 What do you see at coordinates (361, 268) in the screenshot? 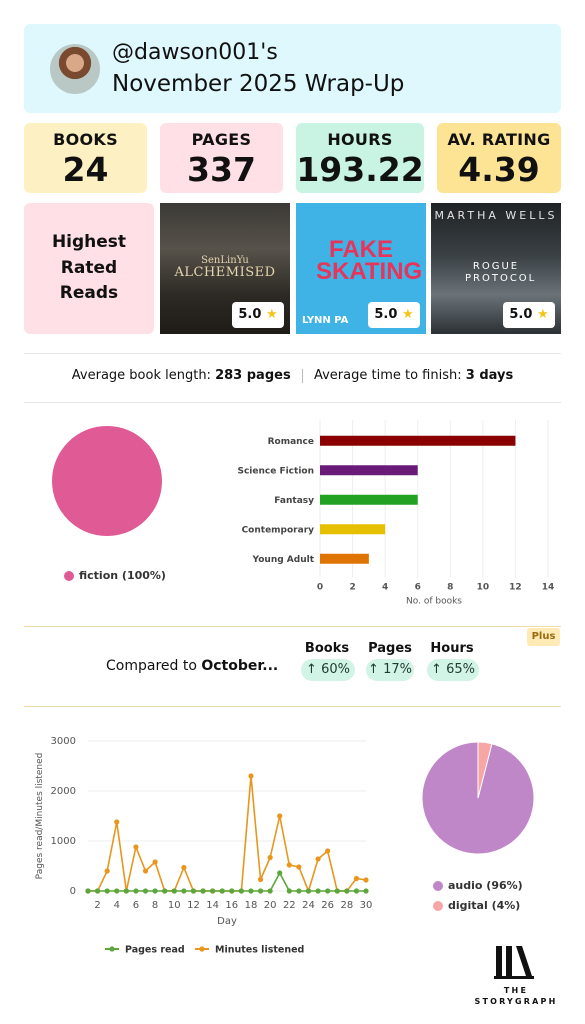
I see `book-cover-fake-skating: FAKE SKATING LYNN PA 5.0 ★` at bounding box center [361, 268].